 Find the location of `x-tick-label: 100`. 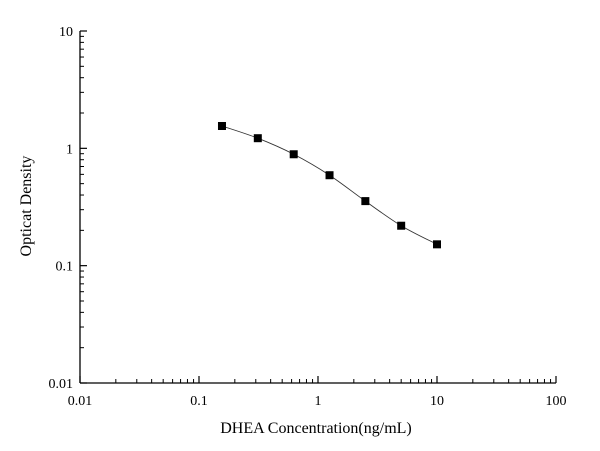

x-tick-label: 100 is located at coordinates (556, 401).